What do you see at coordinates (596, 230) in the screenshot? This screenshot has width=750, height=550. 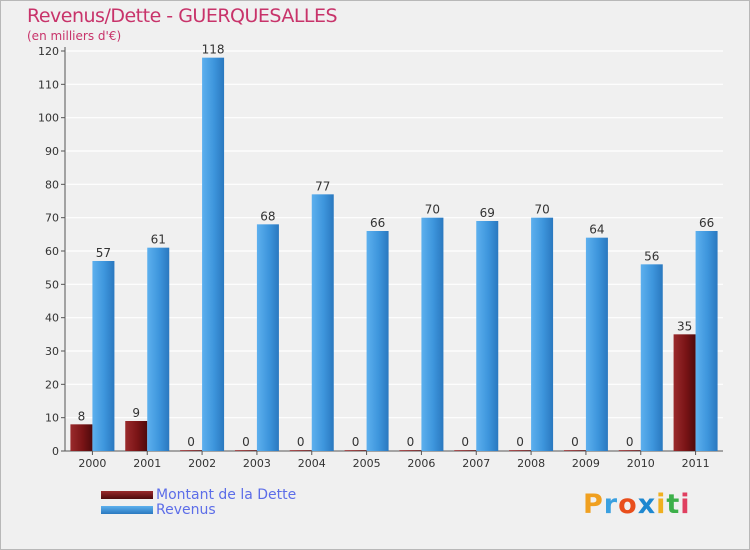 I see `data-label: 64` at bounding box center [596, 230].